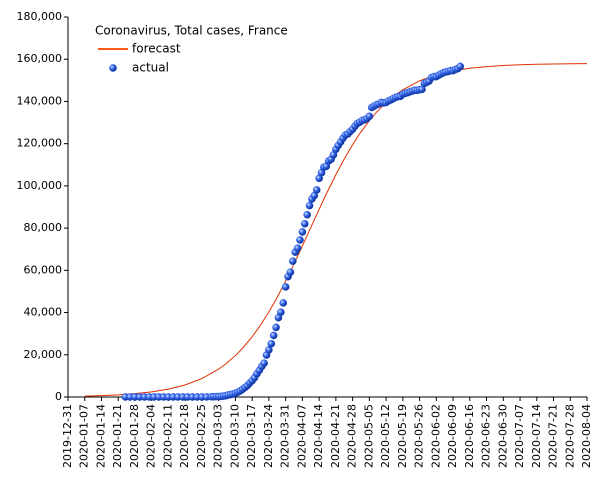  I want to click on x-tick-label: 2020-05-19, so click(402, 436).